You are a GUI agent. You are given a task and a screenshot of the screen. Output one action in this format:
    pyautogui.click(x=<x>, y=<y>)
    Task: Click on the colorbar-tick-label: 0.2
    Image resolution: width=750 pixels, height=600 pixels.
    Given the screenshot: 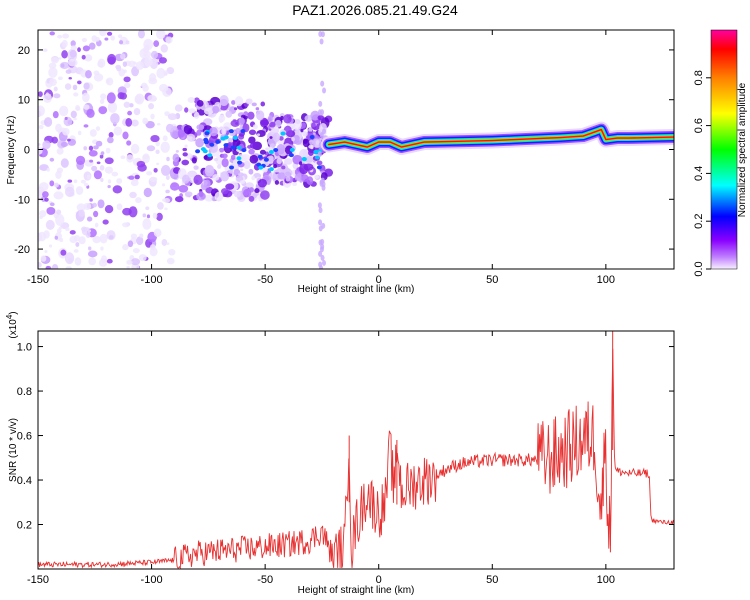 What is the action you would take?
    pyautogui.click(x=699, y=221)
    